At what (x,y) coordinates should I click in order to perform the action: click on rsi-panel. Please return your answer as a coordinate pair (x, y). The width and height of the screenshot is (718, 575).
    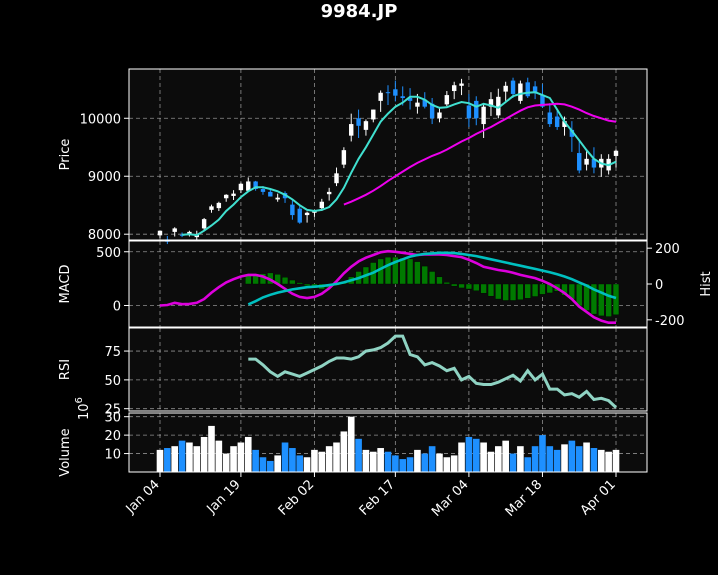
    Looking at the image, I should click on (433, 371).